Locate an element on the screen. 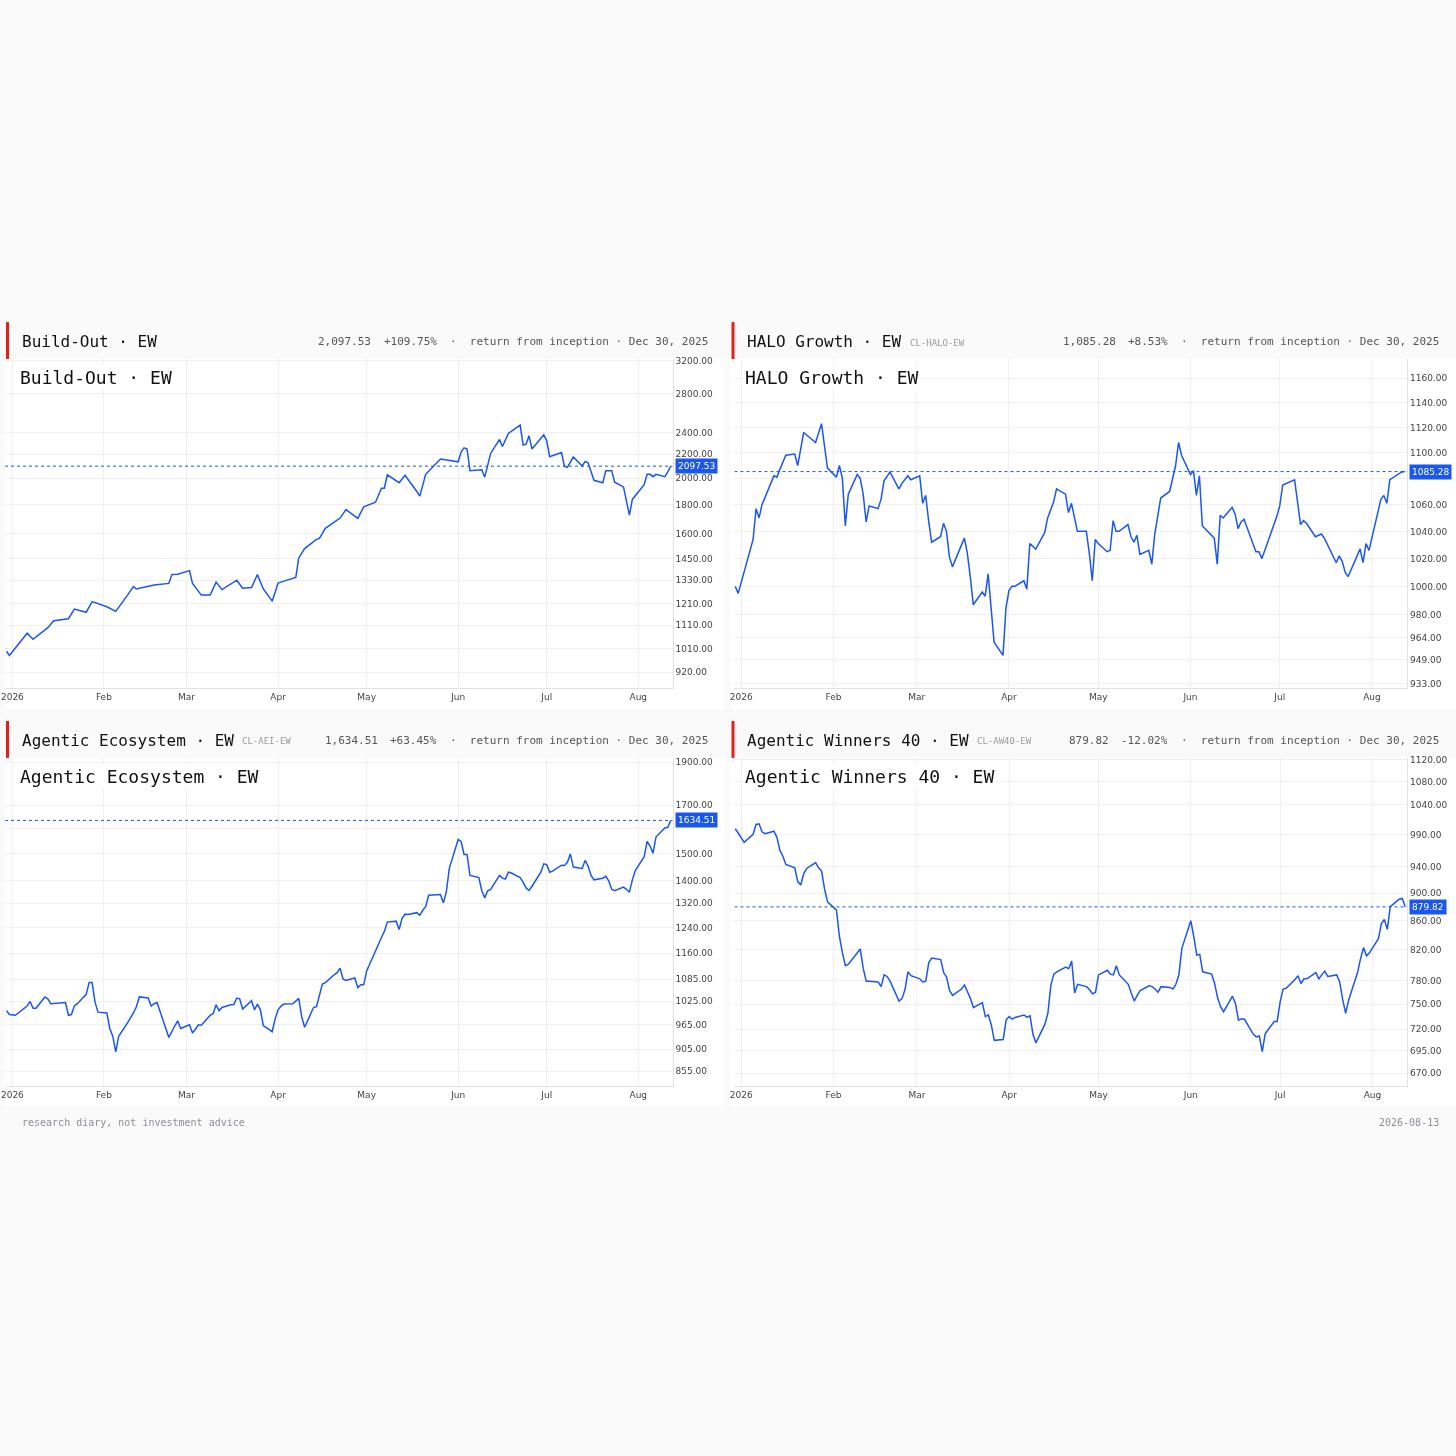 This screenshot has width=1456, height=1456. y-tick-label: 1060.00 is located at coordinates (1428, 504).